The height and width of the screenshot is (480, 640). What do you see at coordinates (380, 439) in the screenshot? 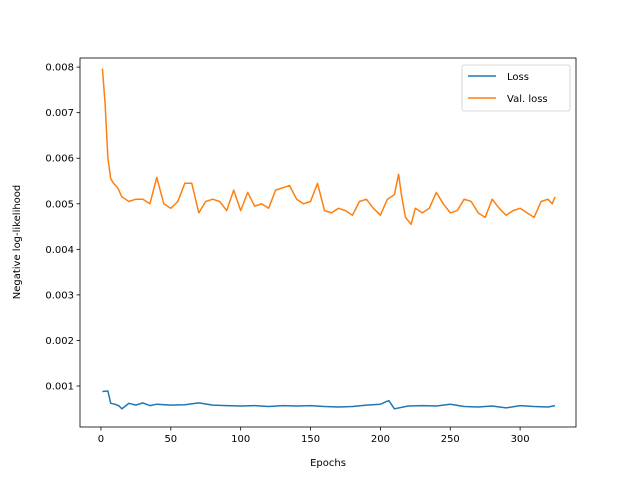
I see `x-tick-label: 200` at bounding box center [380, 439].